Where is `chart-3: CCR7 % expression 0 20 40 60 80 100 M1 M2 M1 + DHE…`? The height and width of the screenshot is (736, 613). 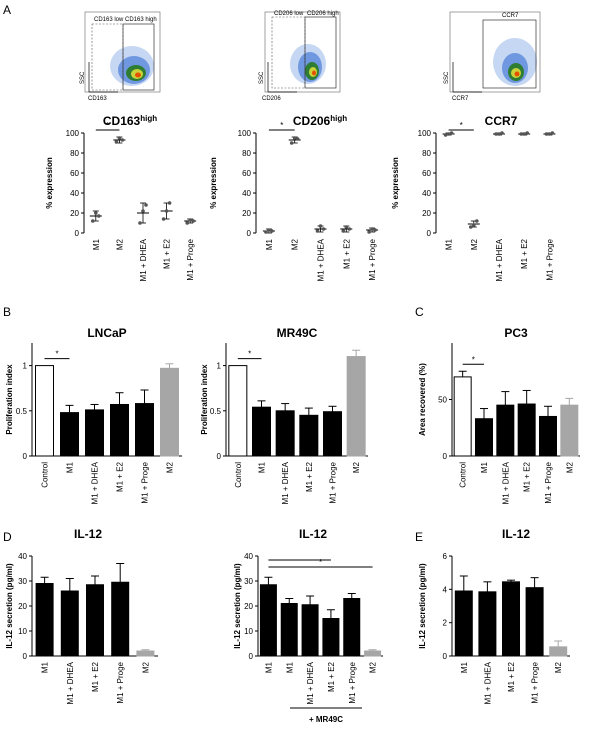
chart-3: CCR7 % expression 0 20 40 60 80 100 M1 M2 M1 + DHE… is located at coordinates (473, 197).